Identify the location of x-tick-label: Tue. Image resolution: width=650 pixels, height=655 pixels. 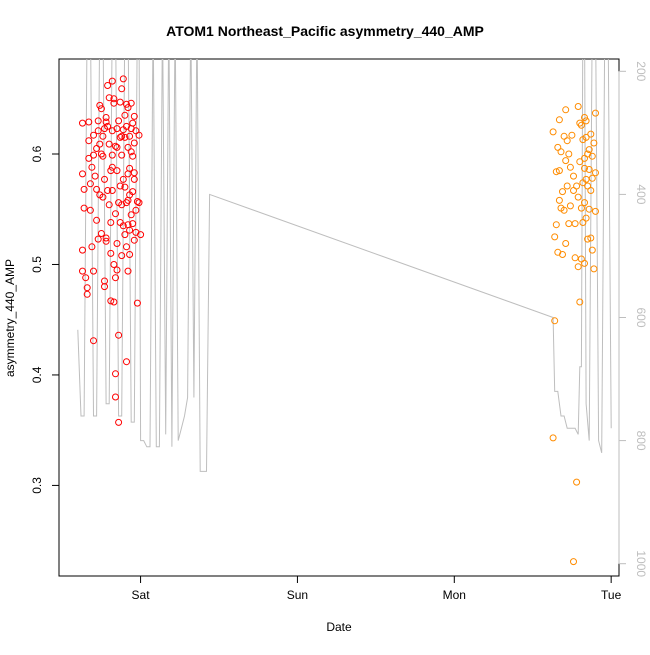
(611, 595).